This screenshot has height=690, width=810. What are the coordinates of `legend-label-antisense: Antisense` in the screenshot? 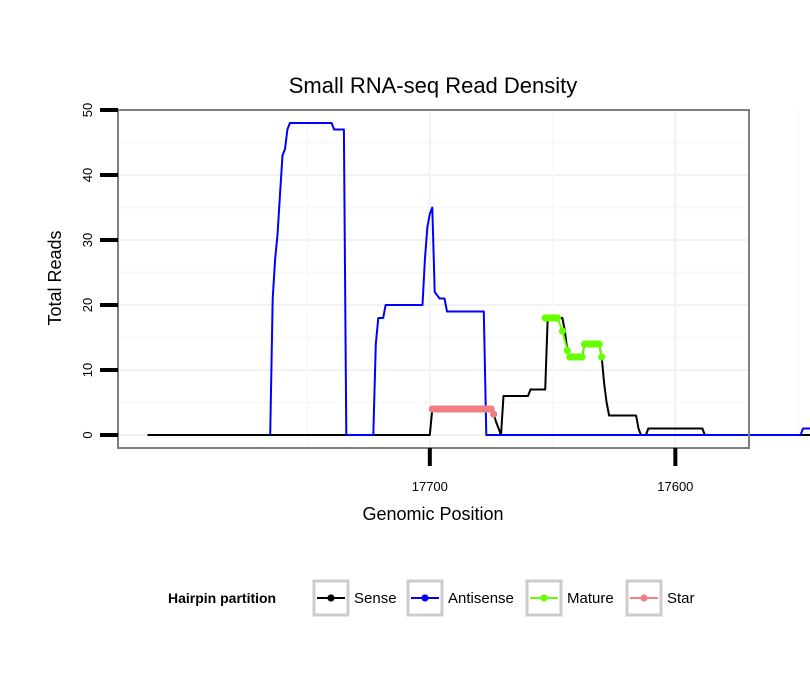 It's located at (481, 598).